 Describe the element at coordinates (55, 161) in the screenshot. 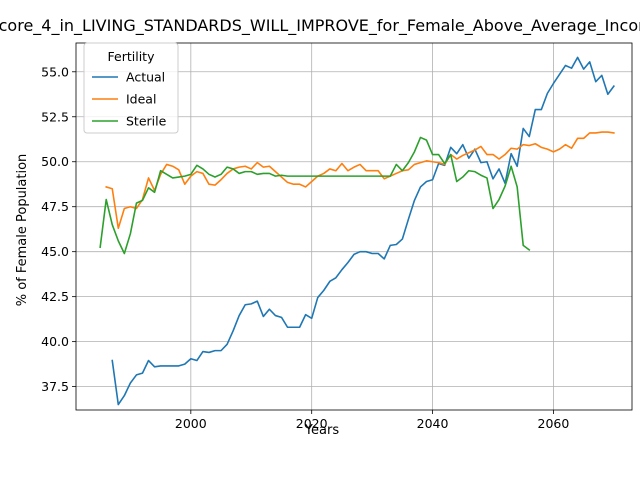

I see `y-tick-label: 50.0` at that location.